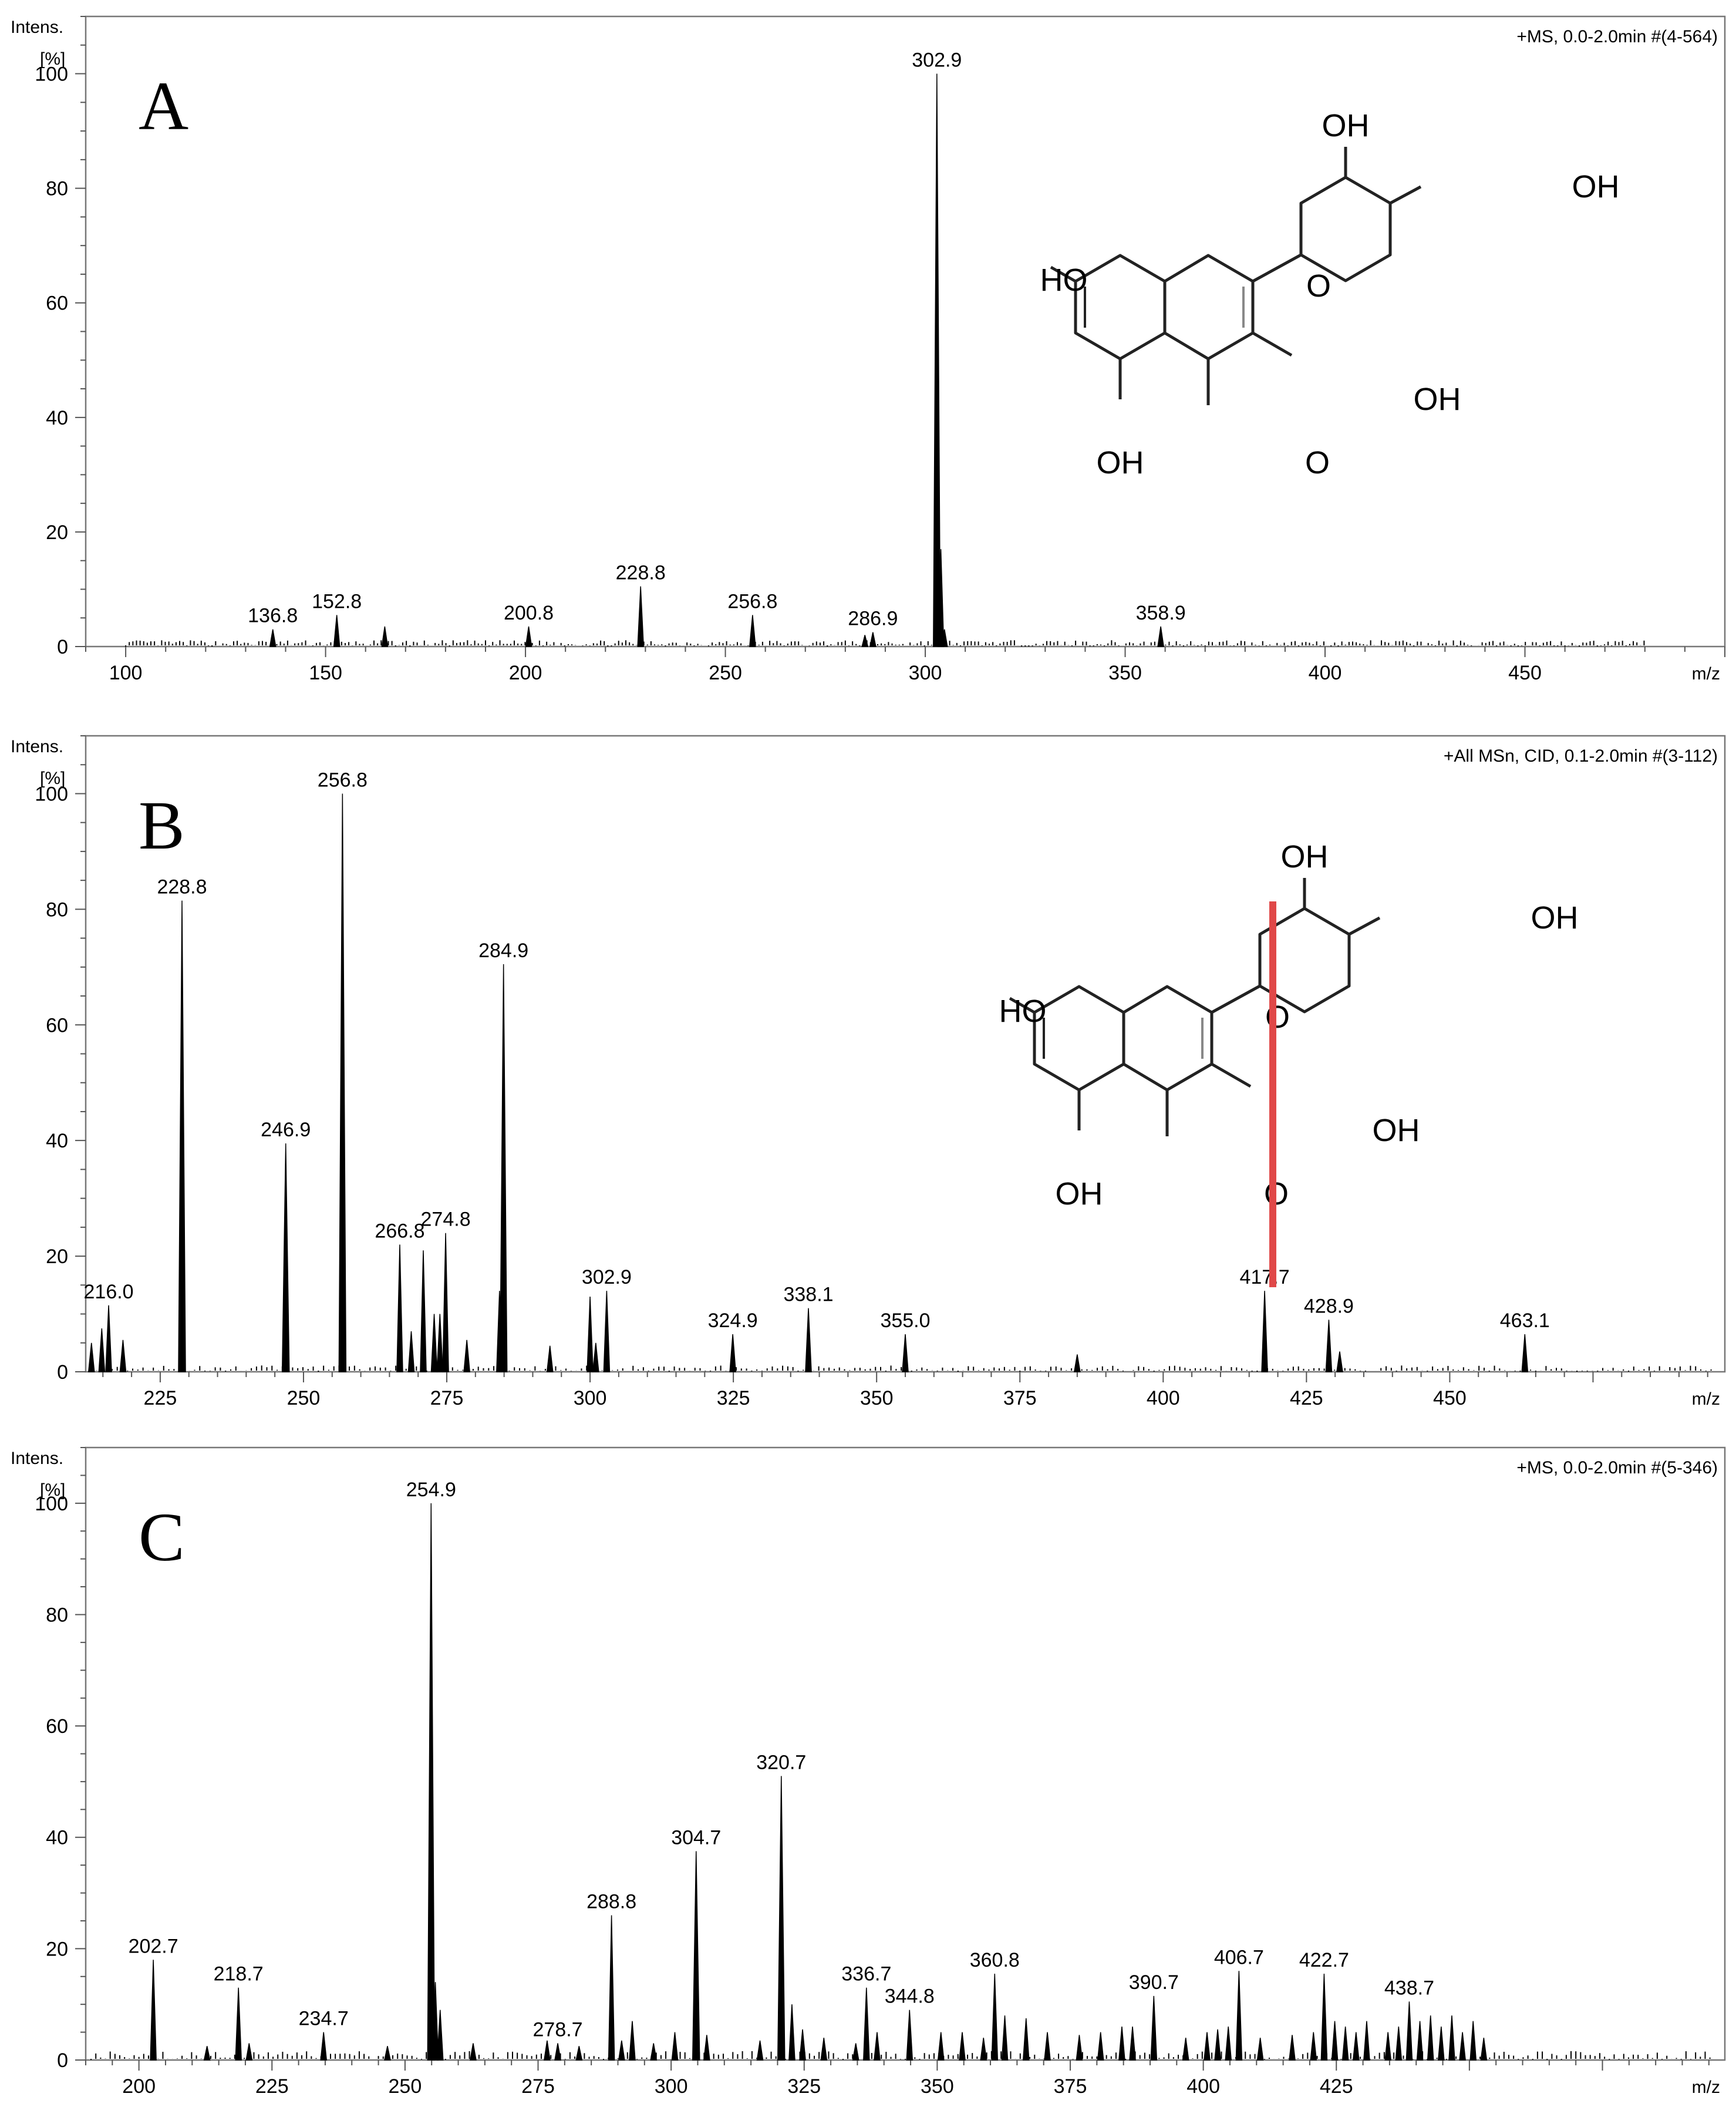 Image resolution: width=1736 pixels, height=2107 pixels. I want to click on x-tick-label: 150, so click(325, 673).